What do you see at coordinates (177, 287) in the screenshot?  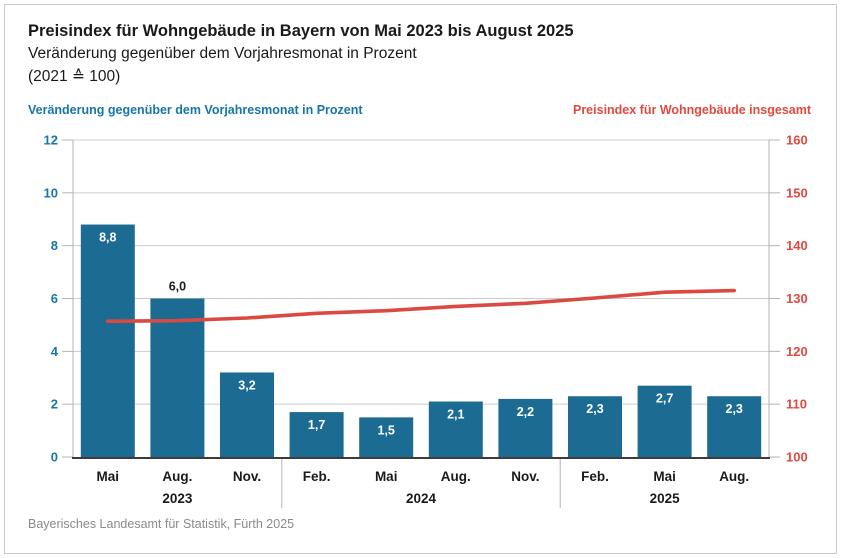 I see `bar-value-label: 6,0` at bounding box center [177, 287].